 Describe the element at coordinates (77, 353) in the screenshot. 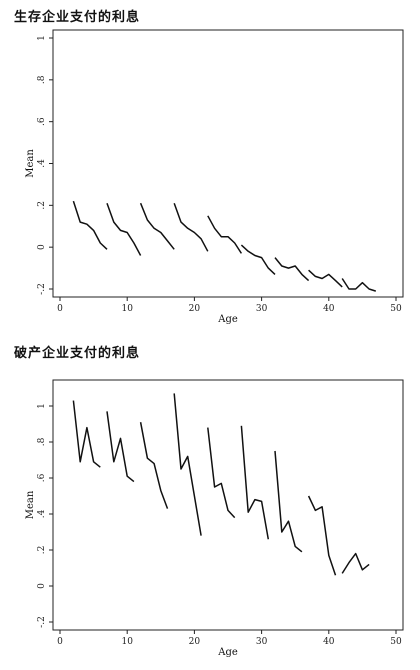

I see `chart-title: 破产企业支付的利息` at that location.